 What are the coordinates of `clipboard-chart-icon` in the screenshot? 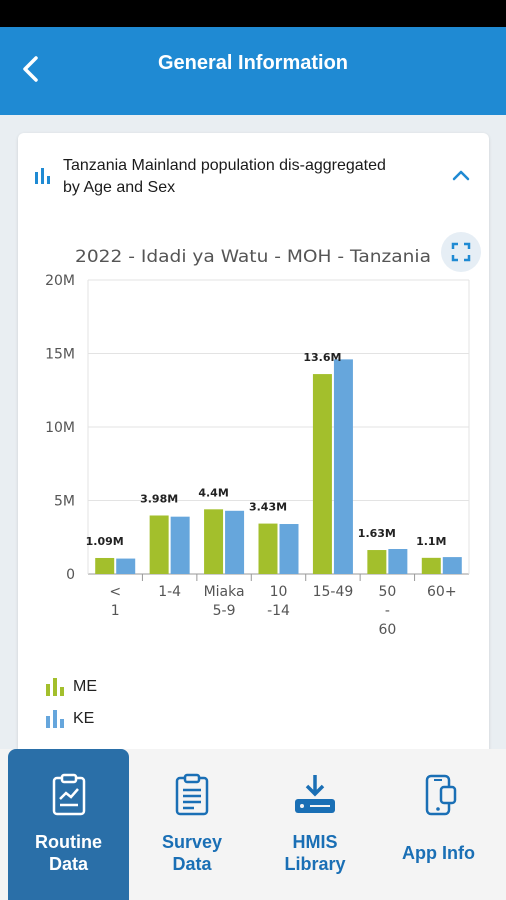 It's located at (68, 794).